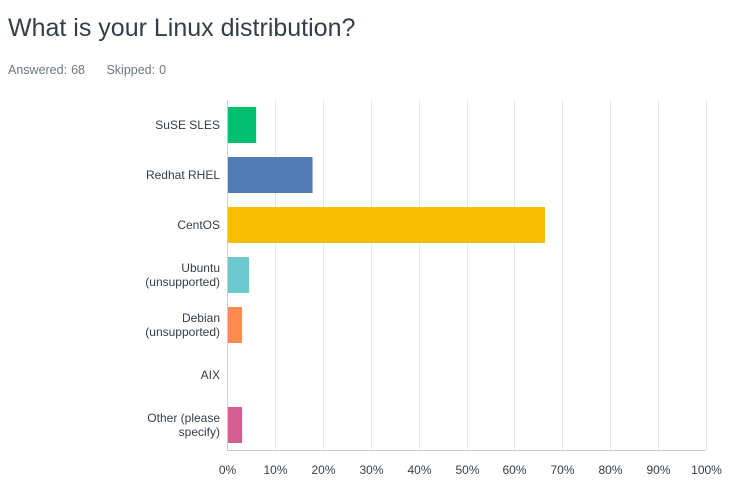 This screenshot has width=729, height=490. I want to click on category-label: CentOS, so click(198, 225).